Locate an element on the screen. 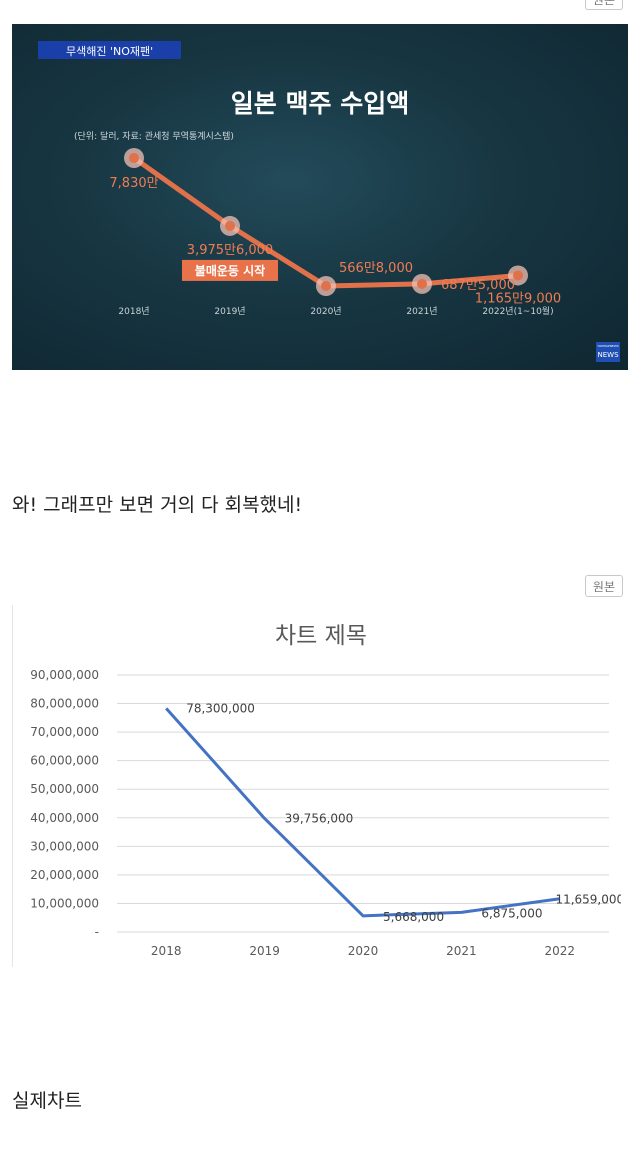 Image resolution: width=640 pixels, height=1164 pixels. excel-data-label: 39,756,000 is located at coordinates (319, 818).